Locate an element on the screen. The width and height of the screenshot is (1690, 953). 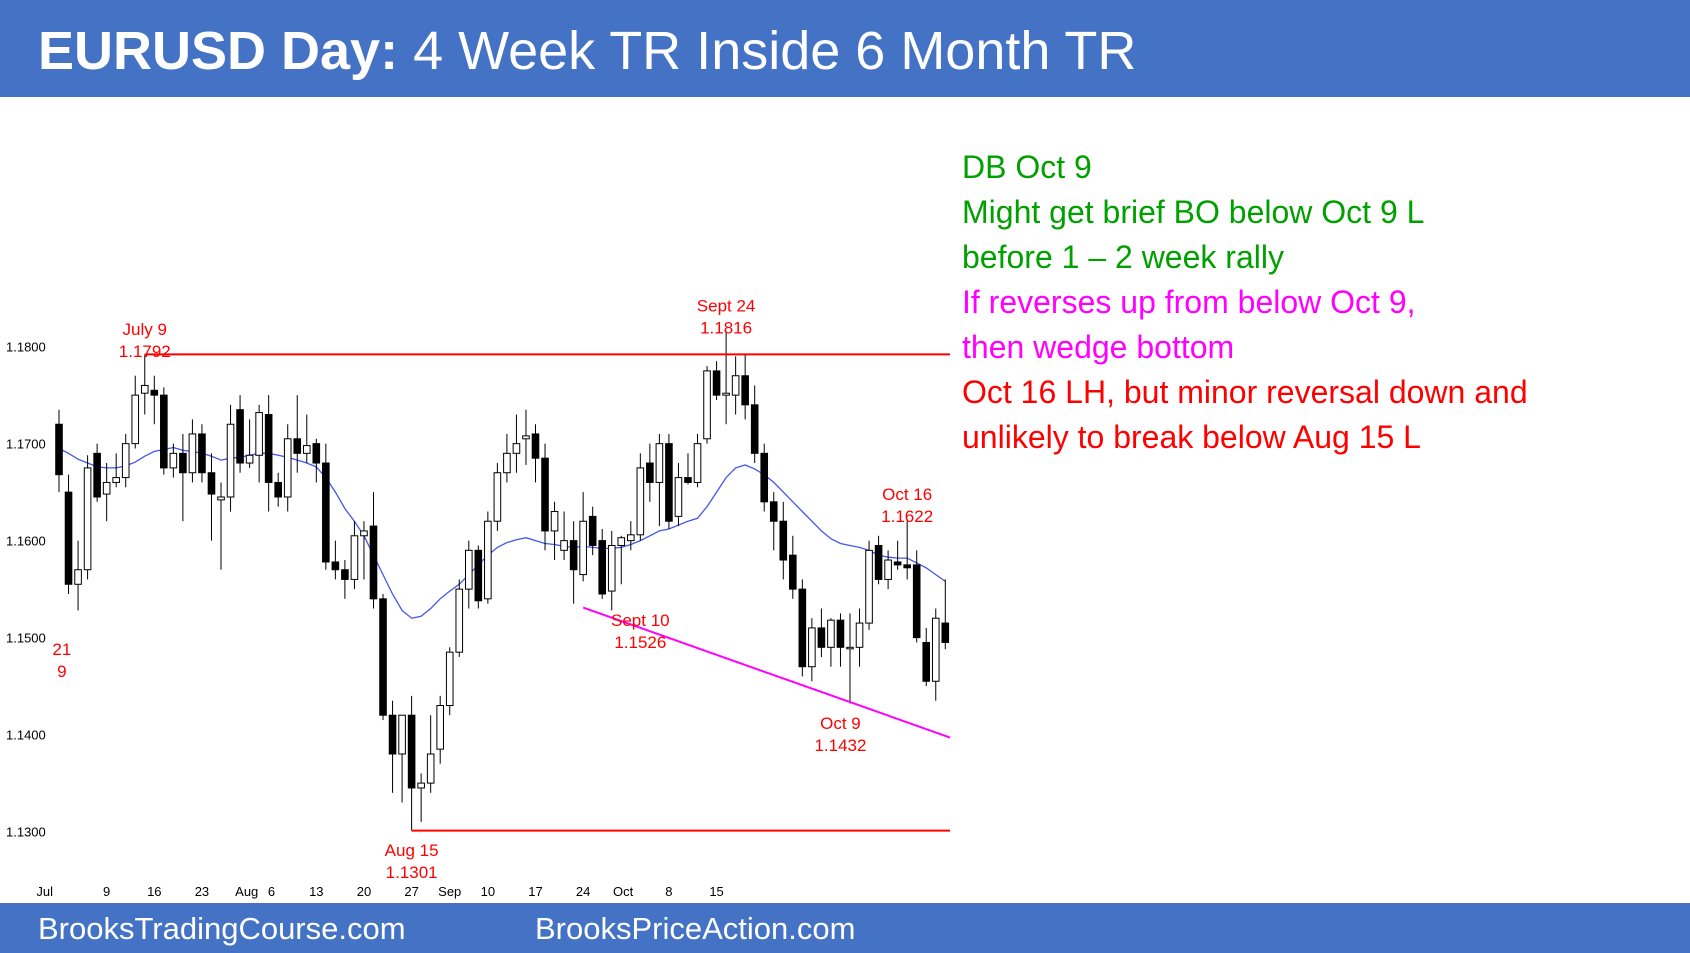
x-tick-label: Sep is located at coordinates (449, 891).